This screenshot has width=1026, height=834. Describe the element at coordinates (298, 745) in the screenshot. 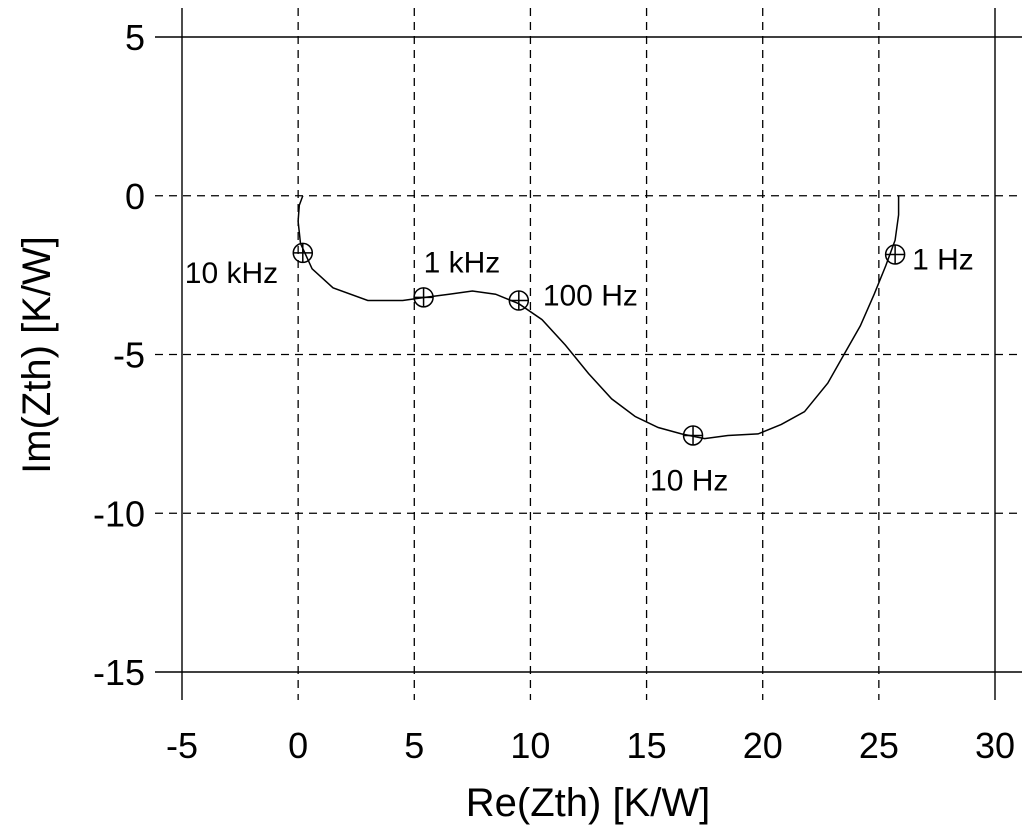

I see `x-tick-label: 0` at that location.